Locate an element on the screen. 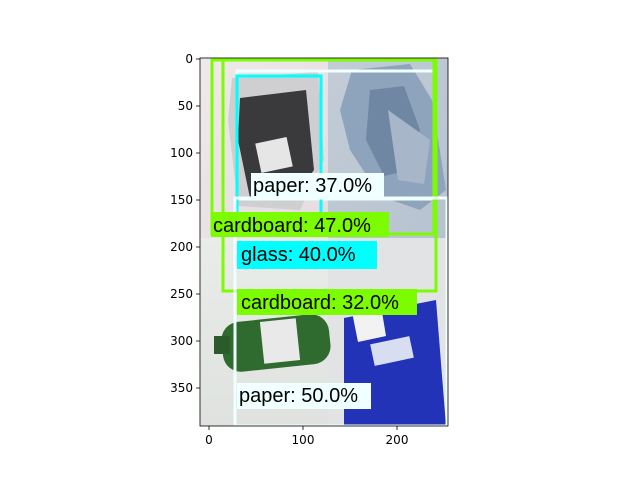  label-paper-37: paper: 37.0% is located at coordinates (312, 186).